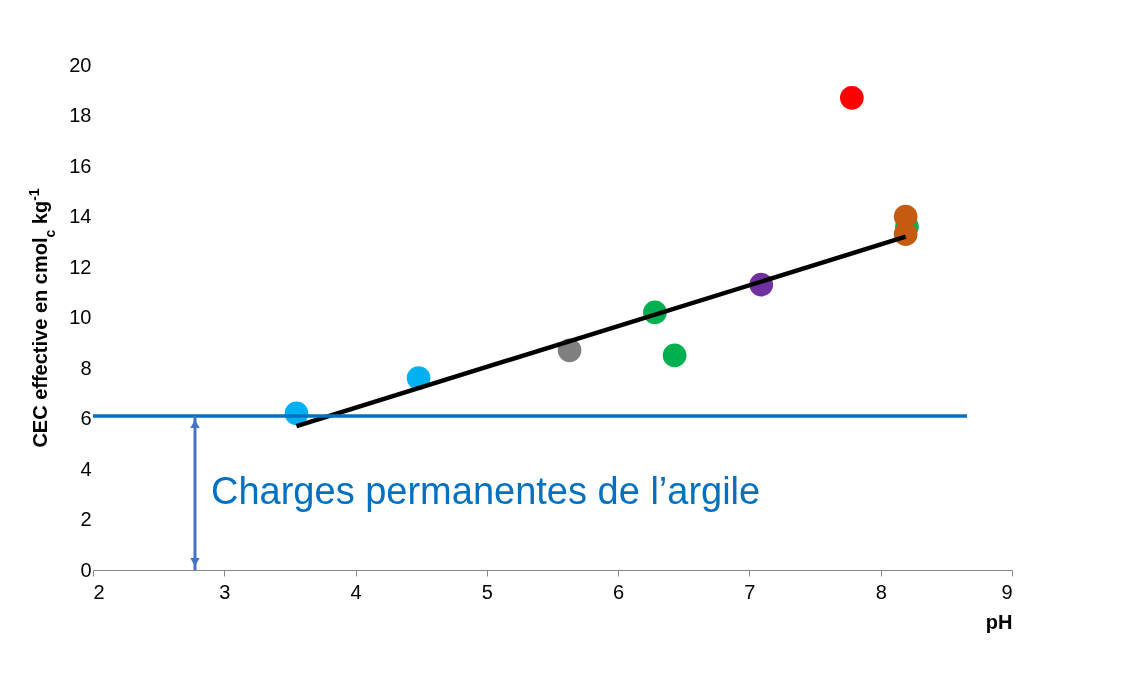 The width and height of the screenshot is (1142, 683). What do you see at coordinates (80, 317) in the screenshot?
I see `y-tick-label: 10` at bounding box center [80, 317].